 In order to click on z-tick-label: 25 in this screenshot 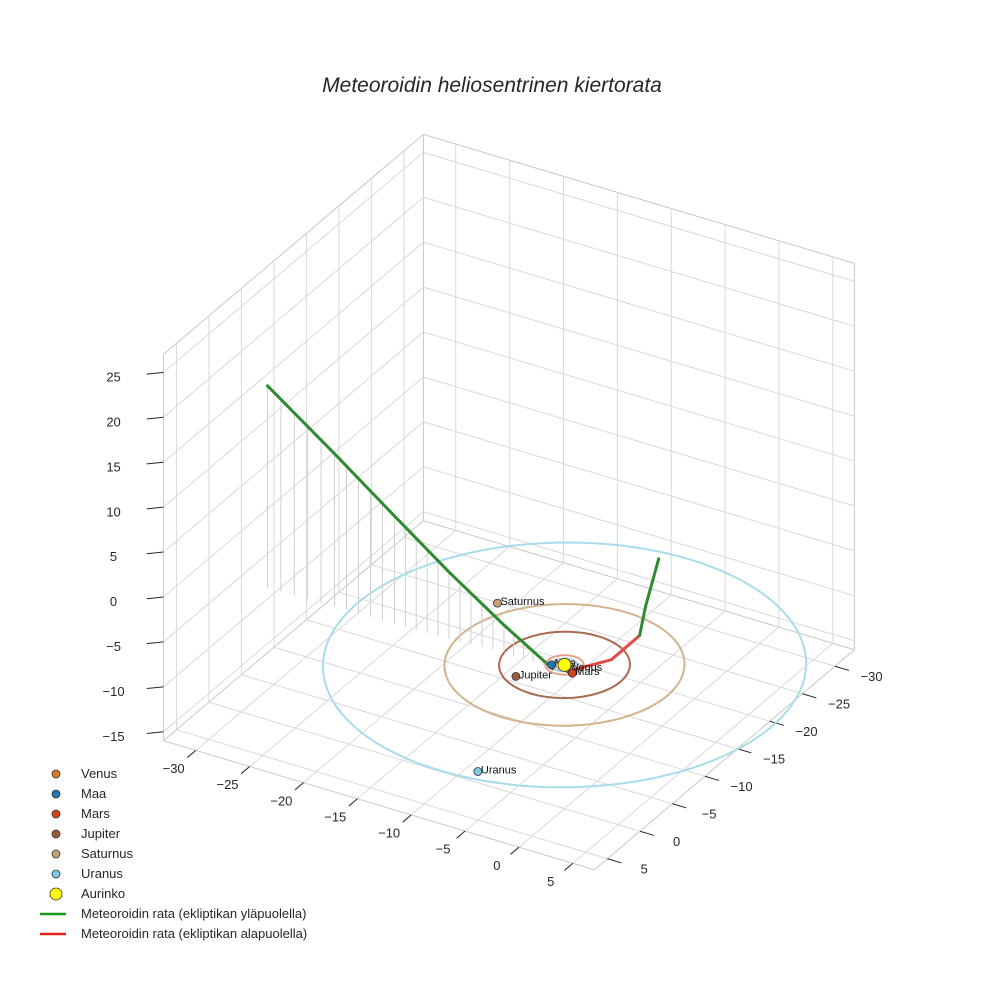, I will do `click(113, 377)`.